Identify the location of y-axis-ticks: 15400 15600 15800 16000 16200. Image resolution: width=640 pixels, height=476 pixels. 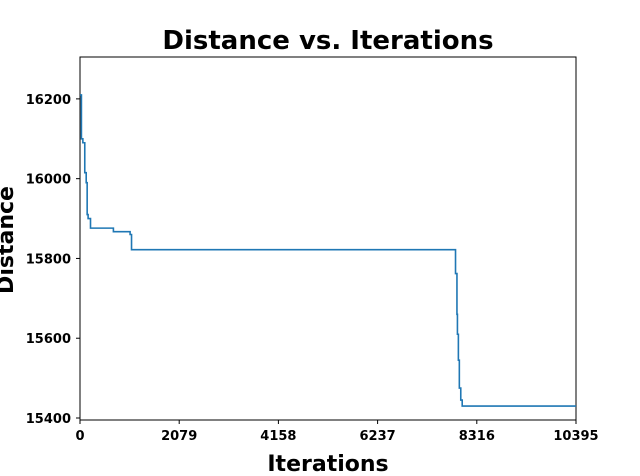
(53, 260).